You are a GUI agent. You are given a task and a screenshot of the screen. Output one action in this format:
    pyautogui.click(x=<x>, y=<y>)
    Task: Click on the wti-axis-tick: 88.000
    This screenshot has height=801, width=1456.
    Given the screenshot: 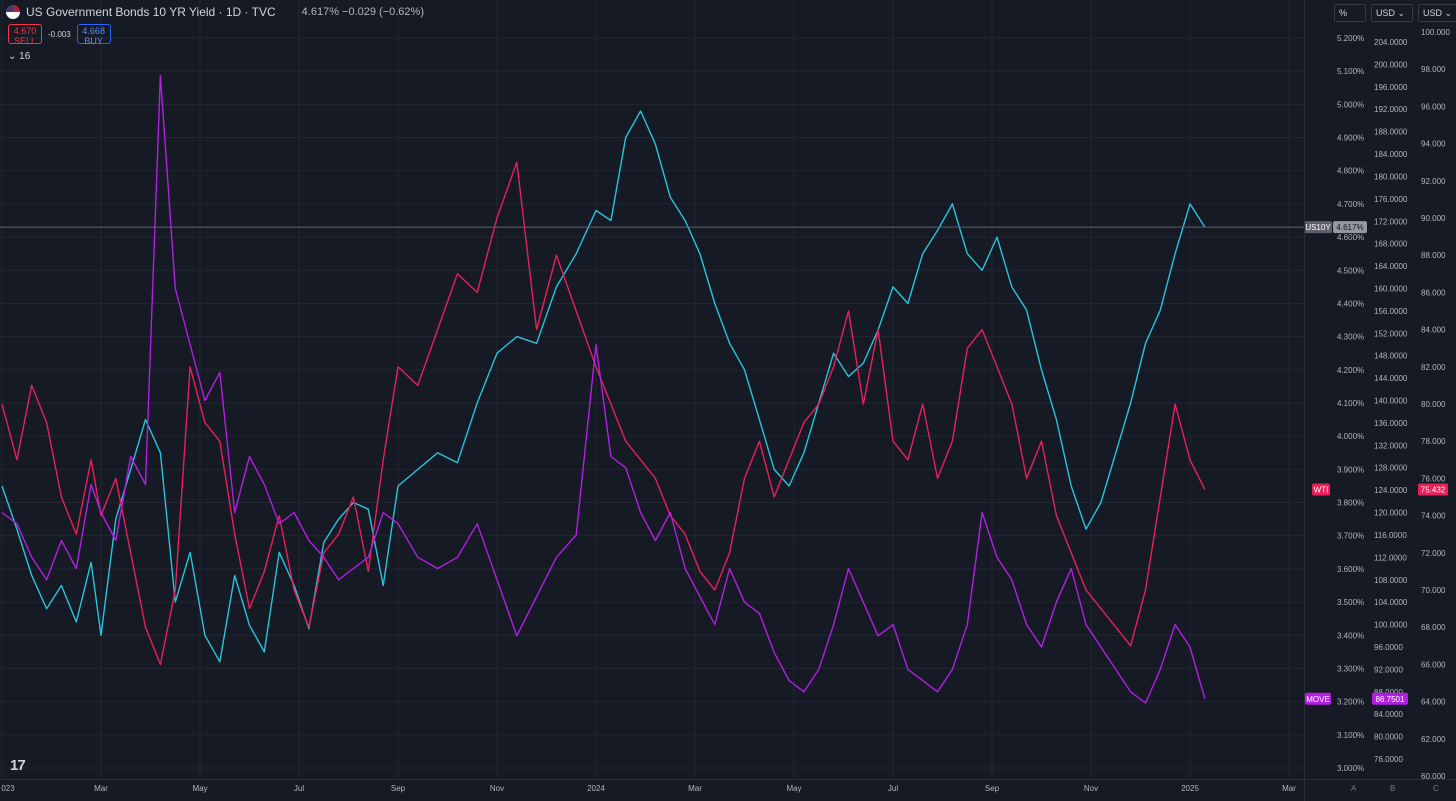 What is the action you would take?
    pyautogui.click(x=1433, y=255)
    